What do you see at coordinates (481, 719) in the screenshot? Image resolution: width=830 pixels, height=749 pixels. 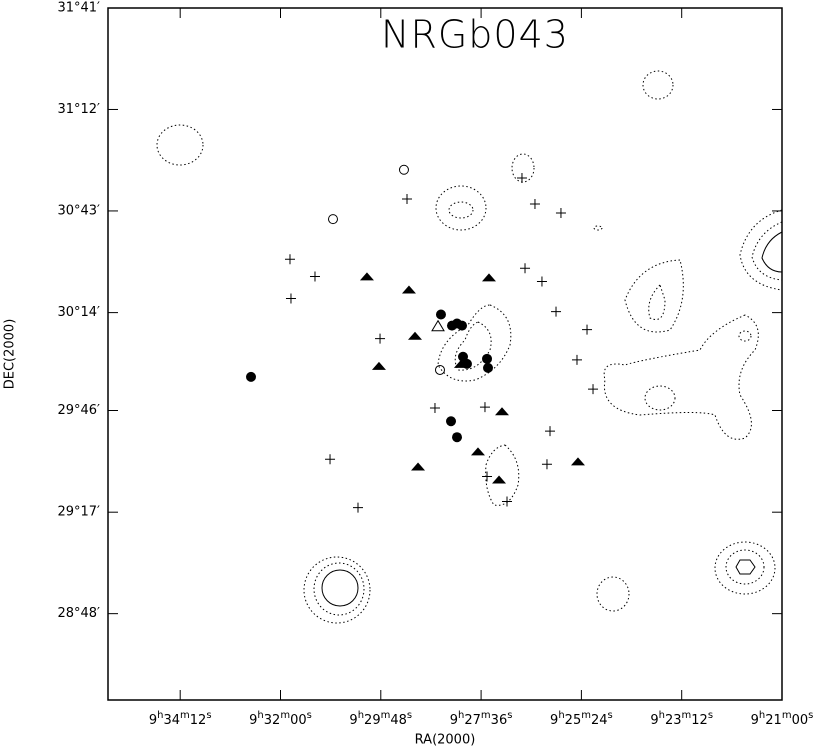 I see `x-tick-label: 9h27m36s` at bounding box center [481, 719].